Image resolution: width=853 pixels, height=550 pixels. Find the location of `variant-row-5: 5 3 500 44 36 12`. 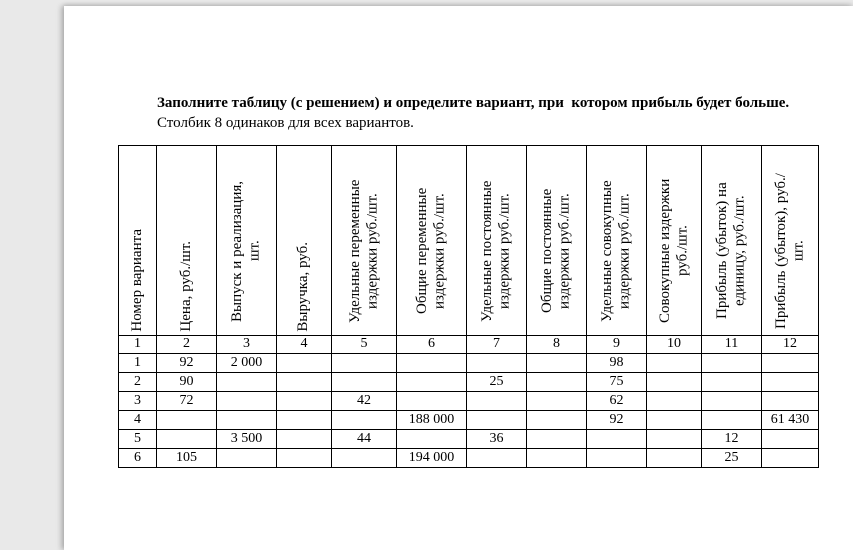

variant-row-5: 5 3 500 44 36 12 is located at coordinates (468, 438).